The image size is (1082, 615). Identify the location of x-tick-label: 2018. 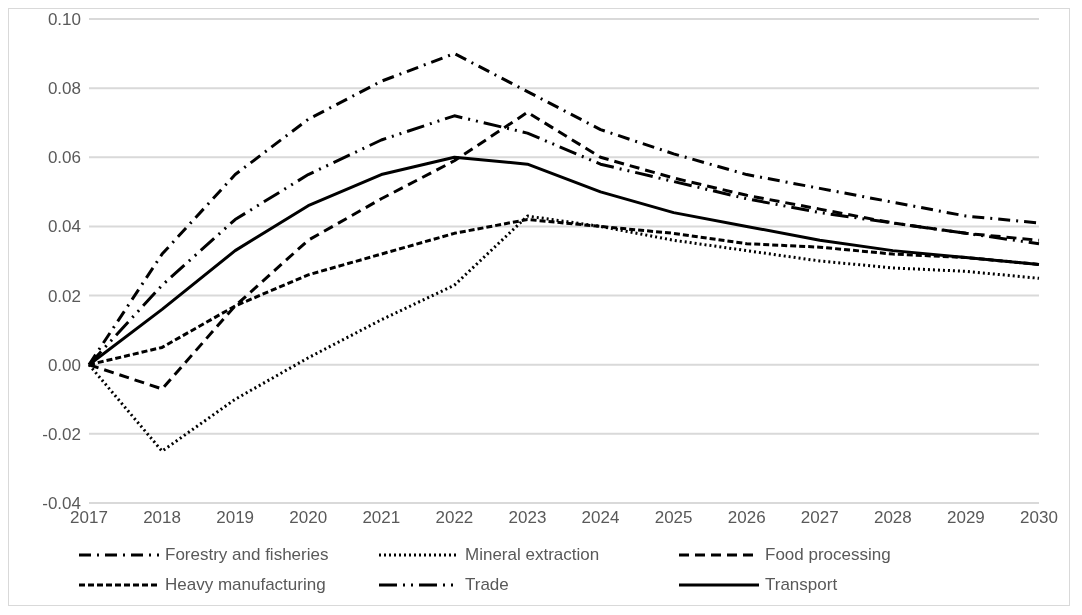
(162, 518).